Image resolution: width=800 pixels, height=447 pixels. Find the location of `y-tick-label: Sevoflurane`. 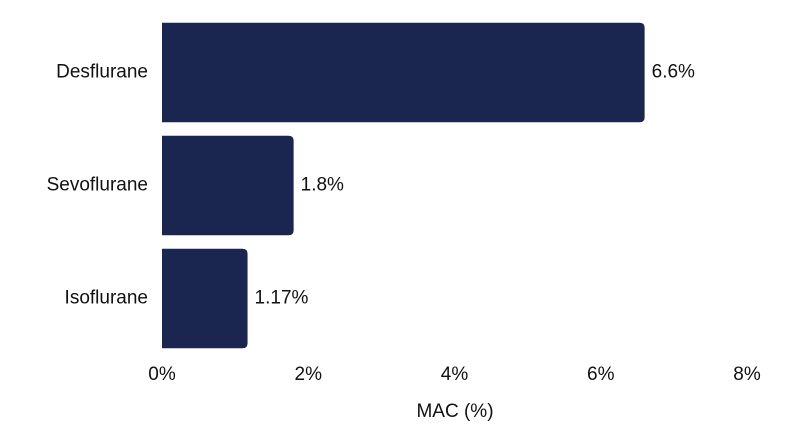

y-tick-label: Sevoflurane is located at coordinates (97, 185).